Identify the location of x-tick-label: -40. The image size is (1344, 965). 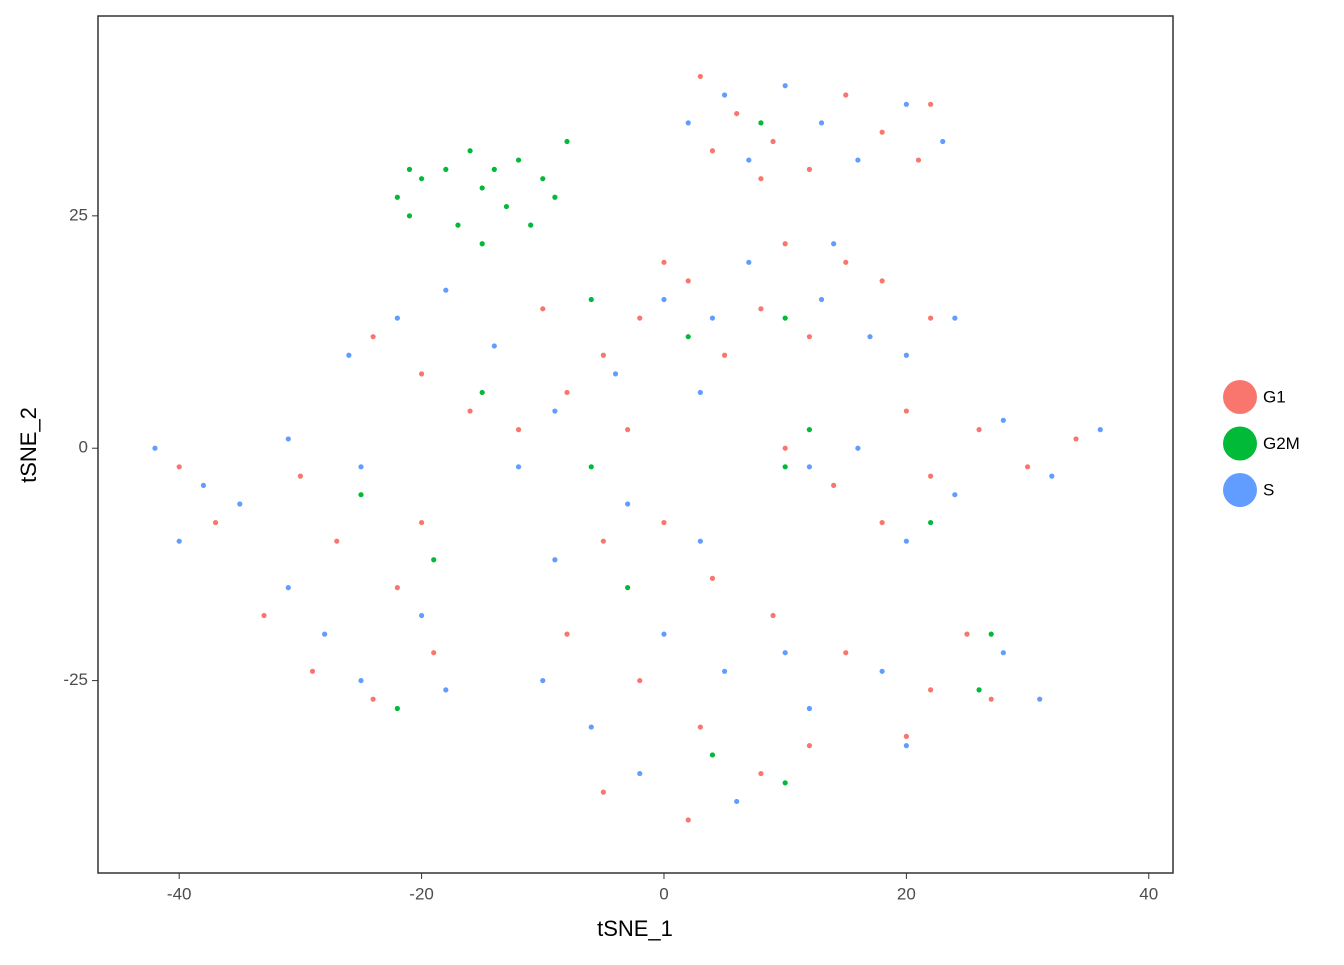
(179, 893).